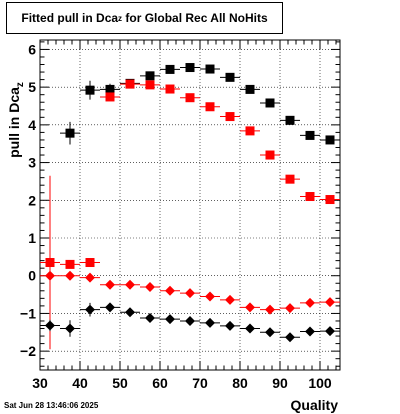 Image resolution: width=400 pixels, height=414 pixels. I want to click on y-tick-label: 0, so click(32, 276).